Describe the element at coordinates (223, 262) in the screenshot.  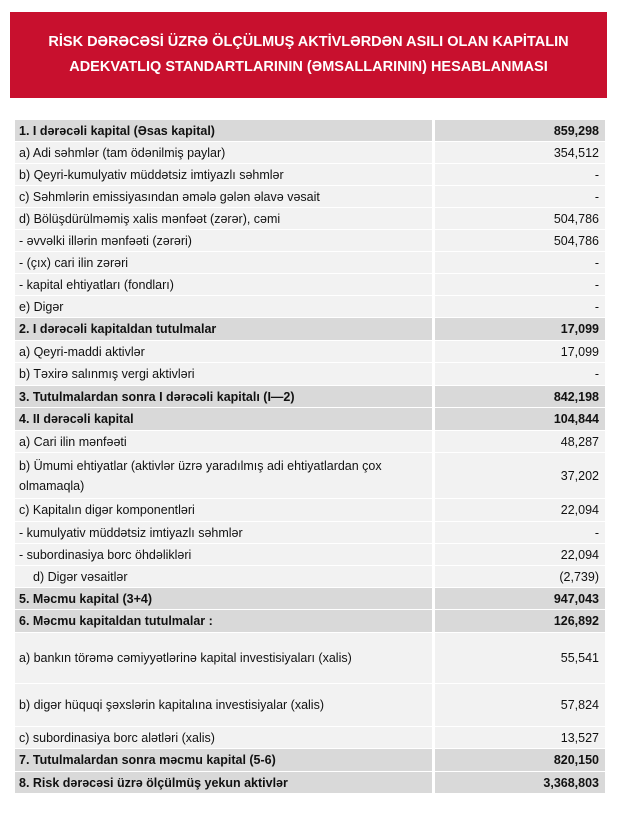
I see `row-label: - (çıx) cari ilin zərəri` at that location.